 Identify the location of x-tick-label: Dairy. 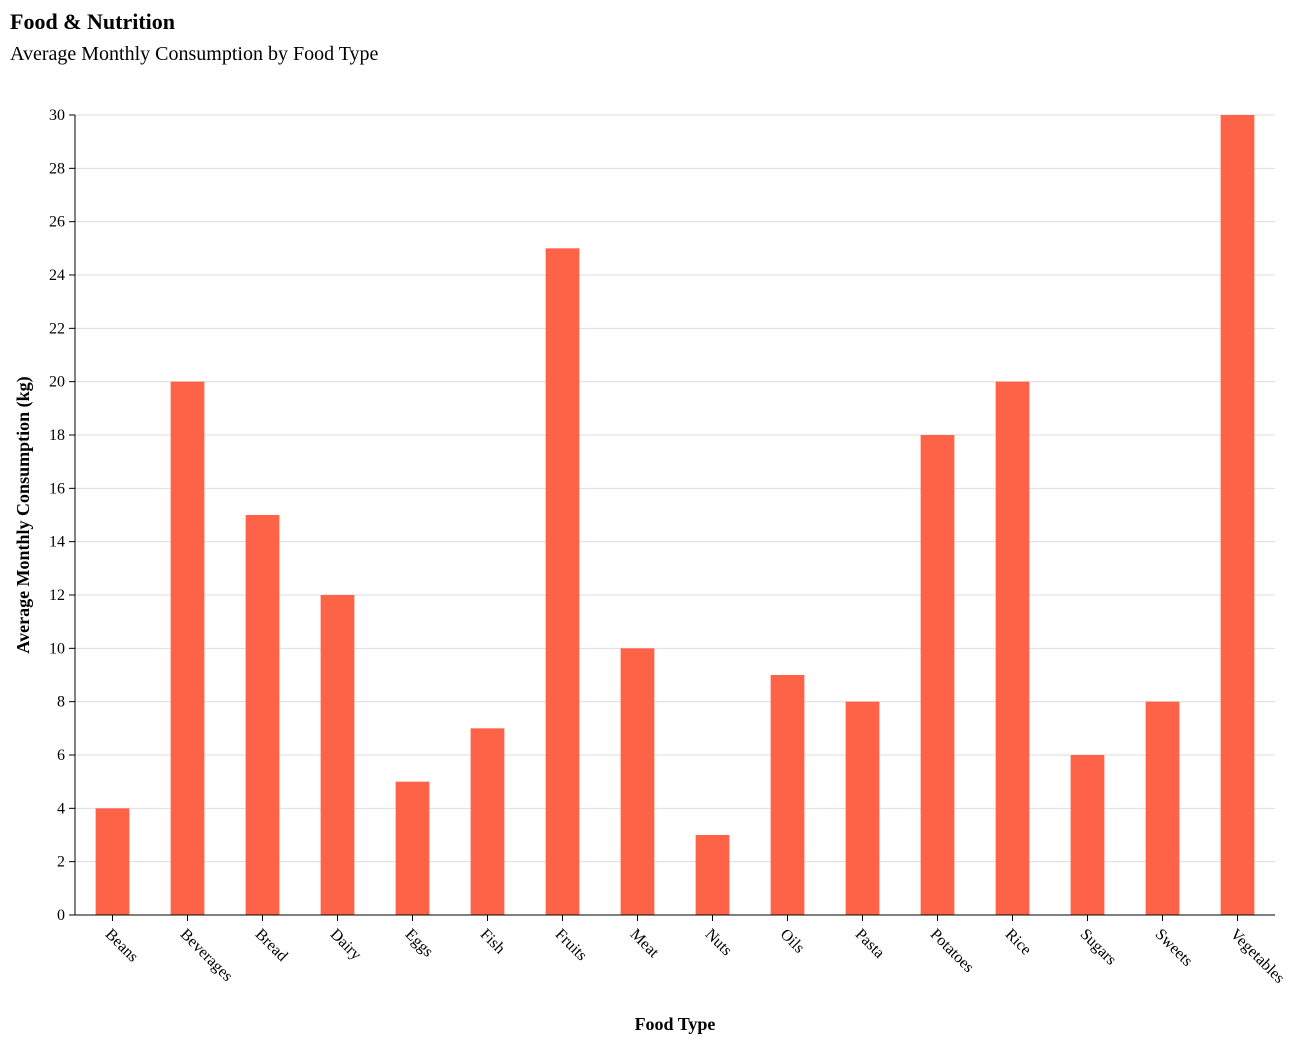
(346, 945).